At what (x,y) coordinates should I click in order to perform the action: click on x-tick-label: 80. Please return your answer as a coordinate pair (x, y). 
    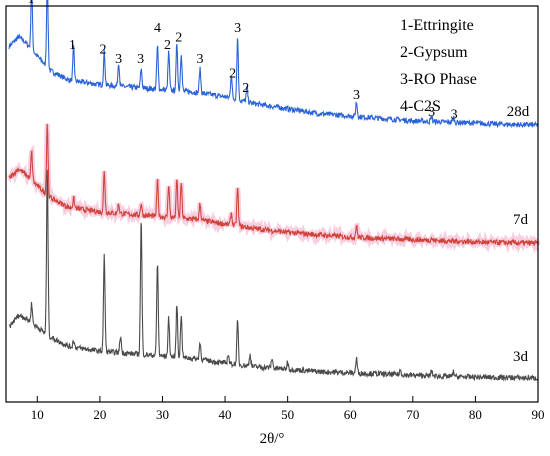
    Looking at the image, I should click on (475, 414).